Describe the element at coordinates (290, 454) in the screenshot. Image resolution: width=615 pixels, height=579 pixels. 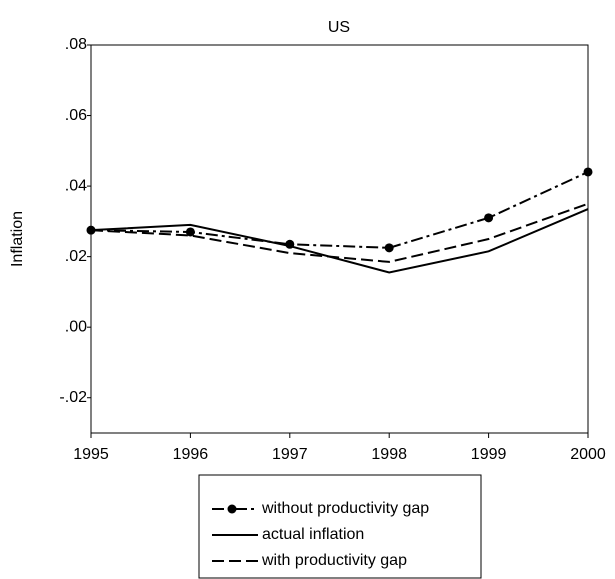
I see `x-tick-label: 1997` at that location.